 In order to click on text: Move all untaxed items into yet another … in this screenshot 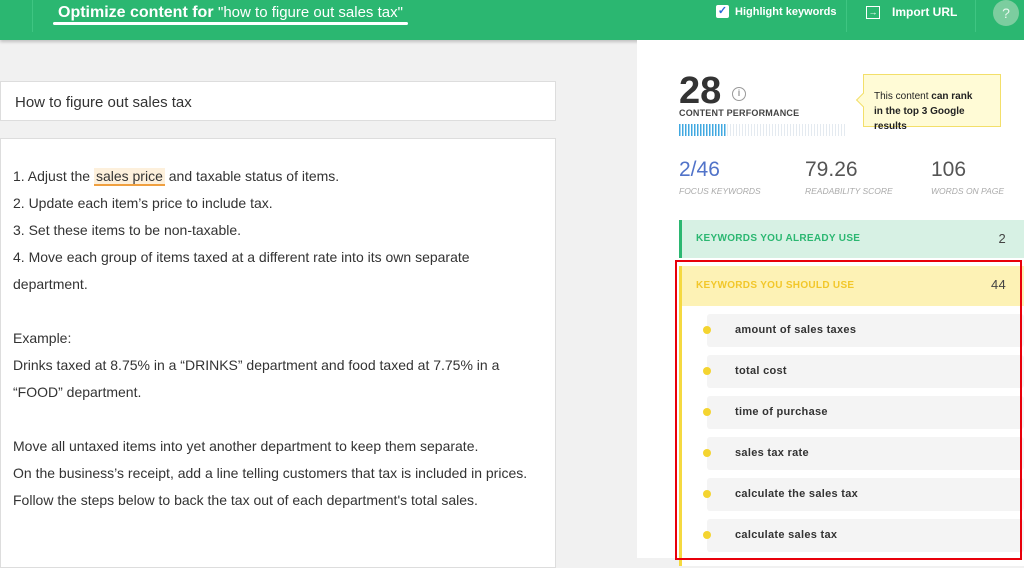, I will do `click(246, 446)`.